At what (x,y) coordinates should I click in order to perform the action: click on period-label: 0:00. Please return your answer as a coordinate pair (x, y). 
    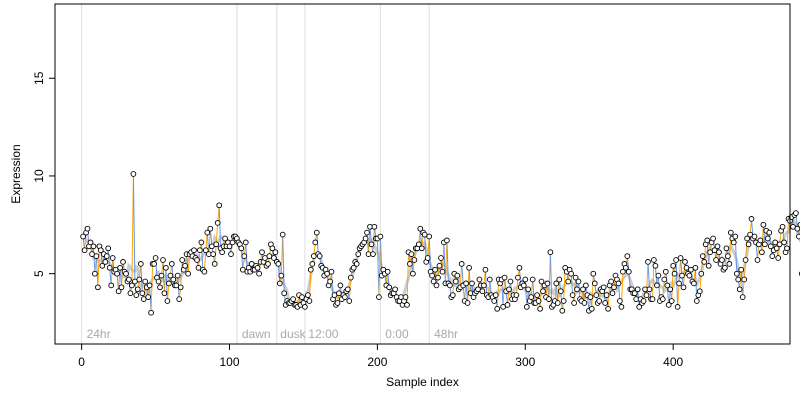
    Looking at the image, I should click on (397, 334).